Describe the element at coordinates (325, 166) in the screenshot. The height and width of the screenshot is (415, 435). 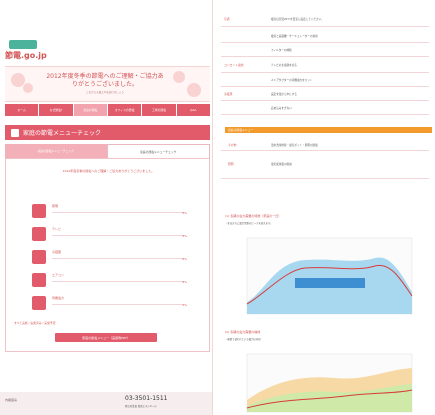
I see `table-row: 照明 電気使用量の削減` at that location.